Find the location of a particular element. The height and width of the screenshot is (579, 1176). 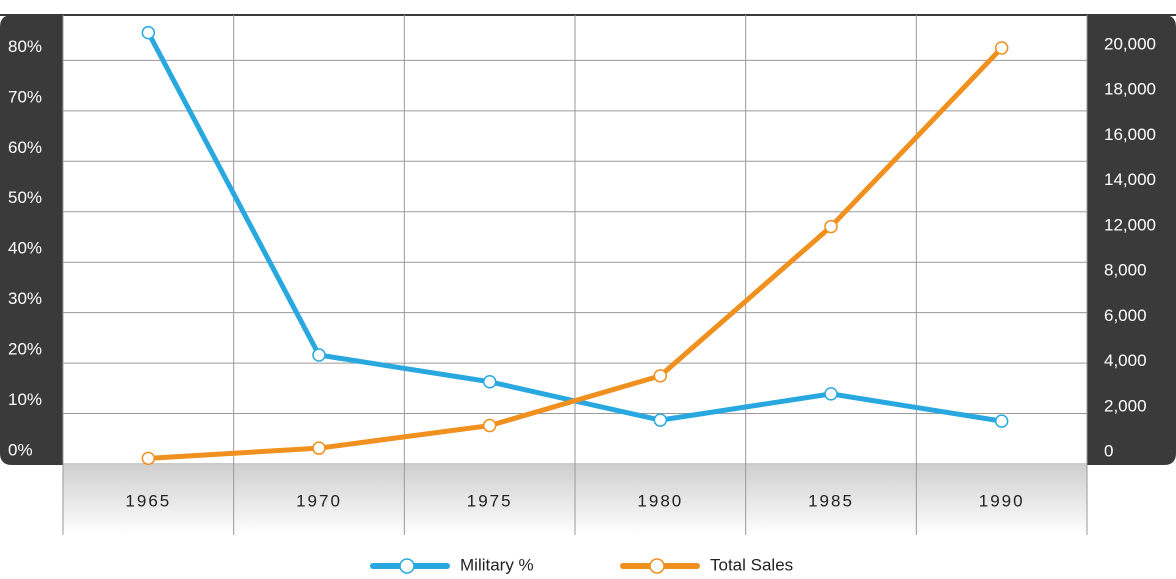

y-tick-label: 10% is located at coordinates (25, 399).